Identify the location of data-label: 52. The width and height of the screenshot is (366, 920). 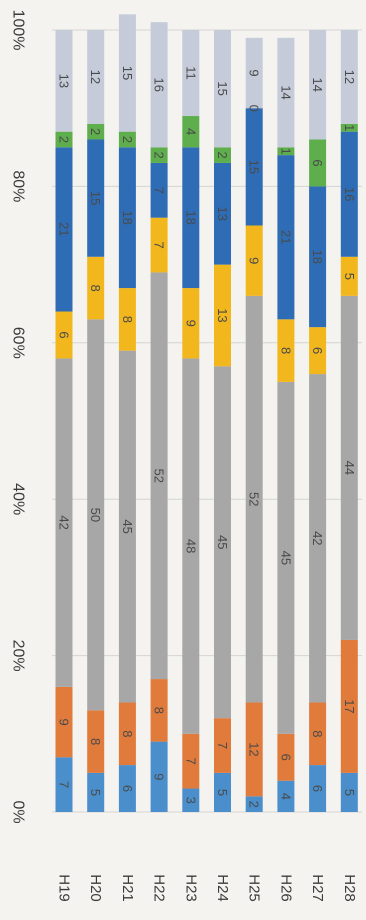
(254, 499).